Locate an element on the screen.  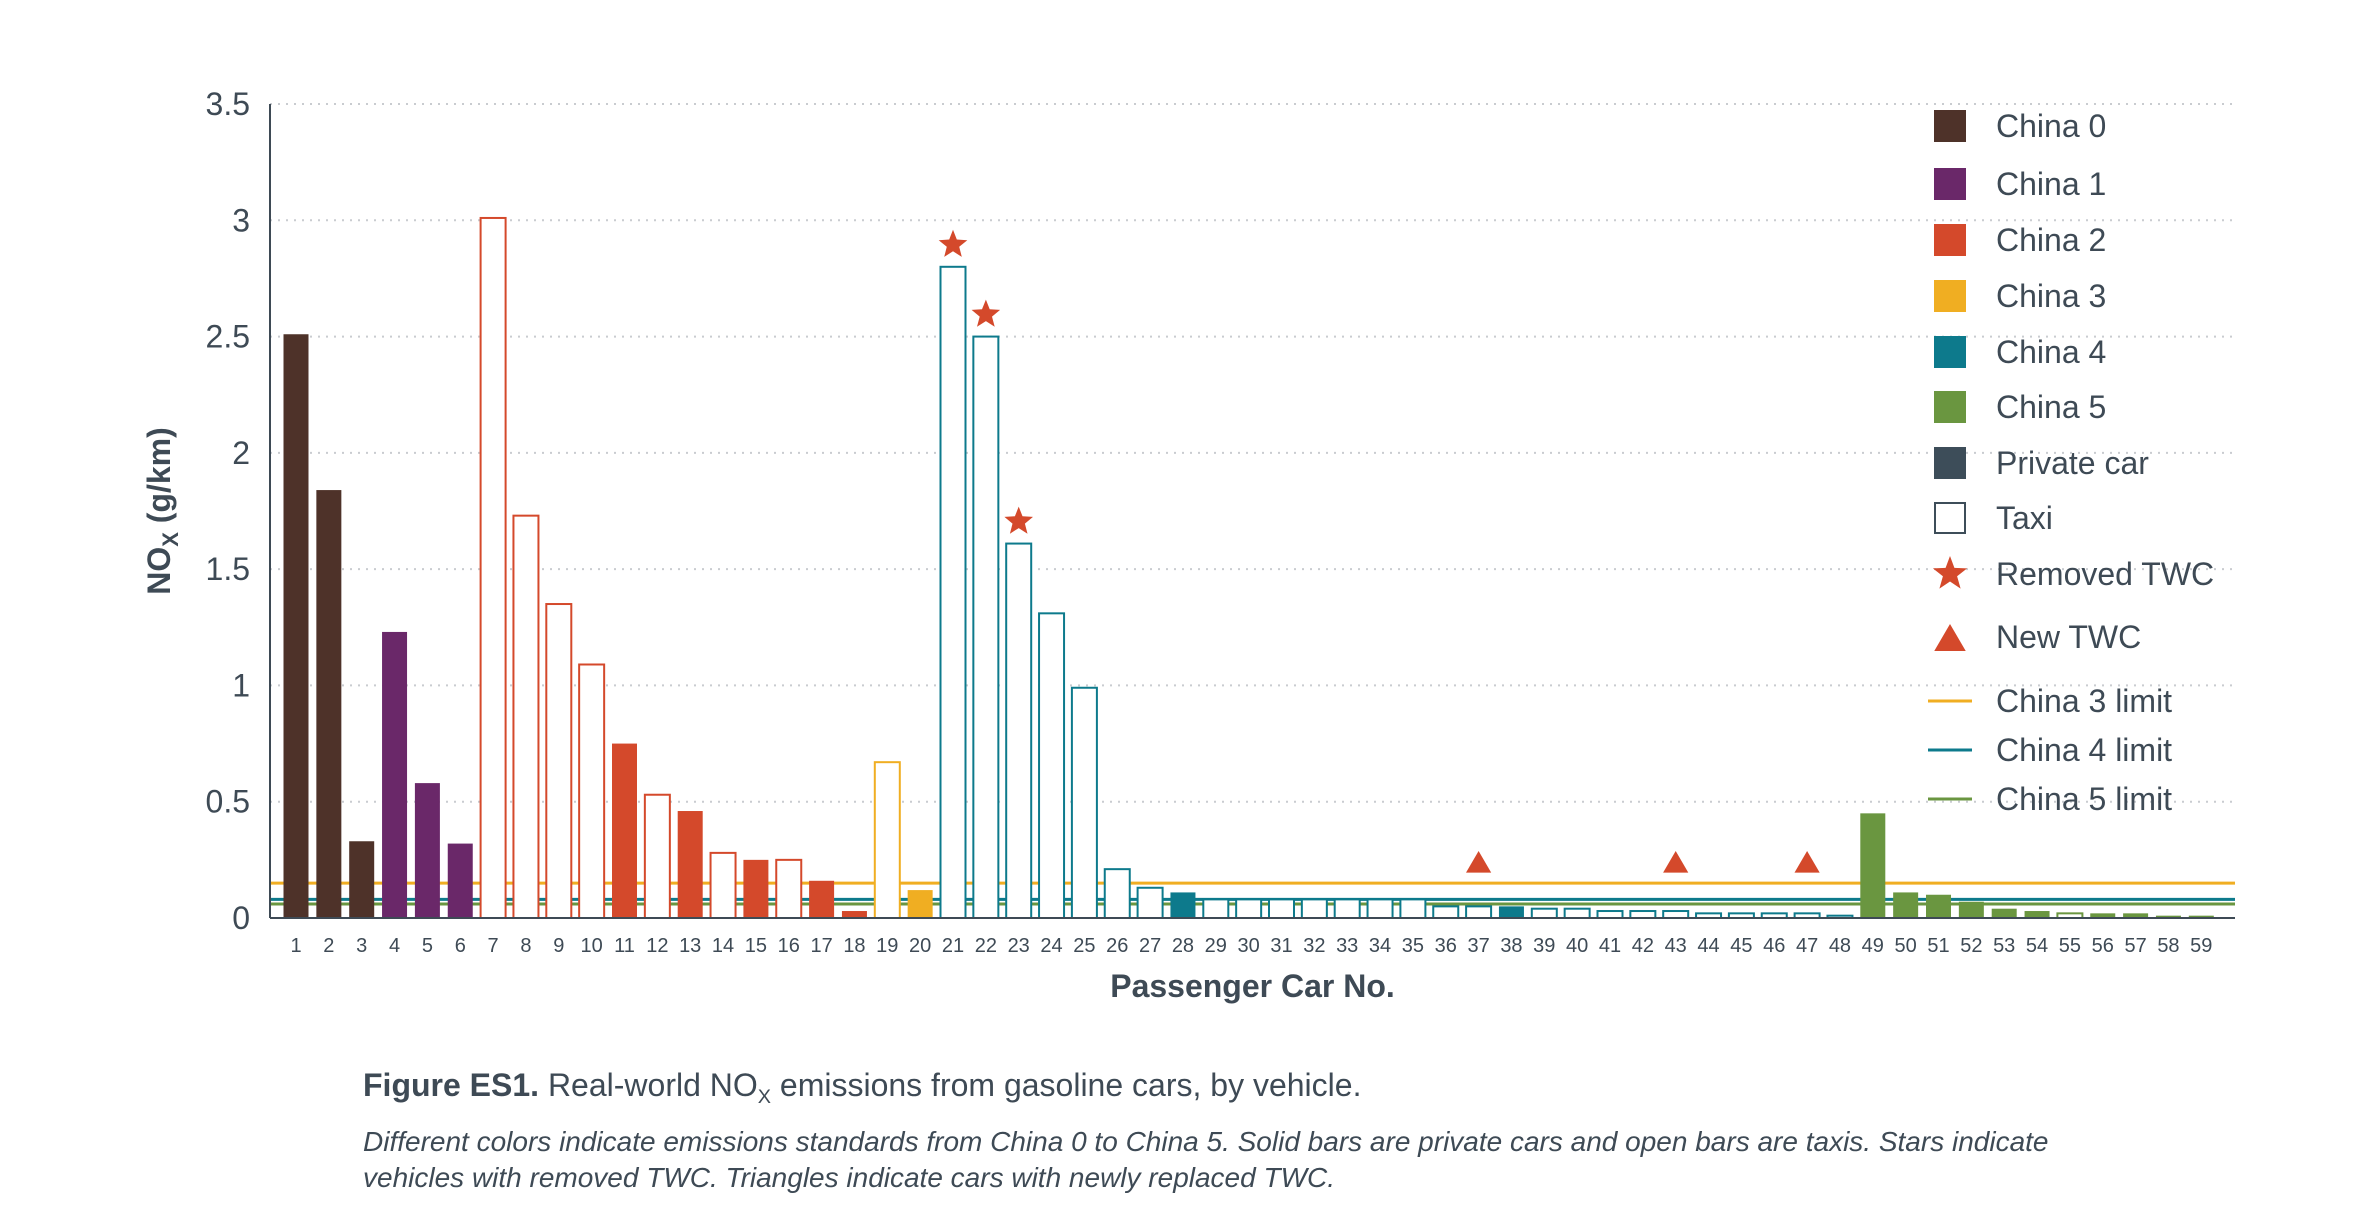
legend-label: China 5 limit is located at coordinates (2084, 799).